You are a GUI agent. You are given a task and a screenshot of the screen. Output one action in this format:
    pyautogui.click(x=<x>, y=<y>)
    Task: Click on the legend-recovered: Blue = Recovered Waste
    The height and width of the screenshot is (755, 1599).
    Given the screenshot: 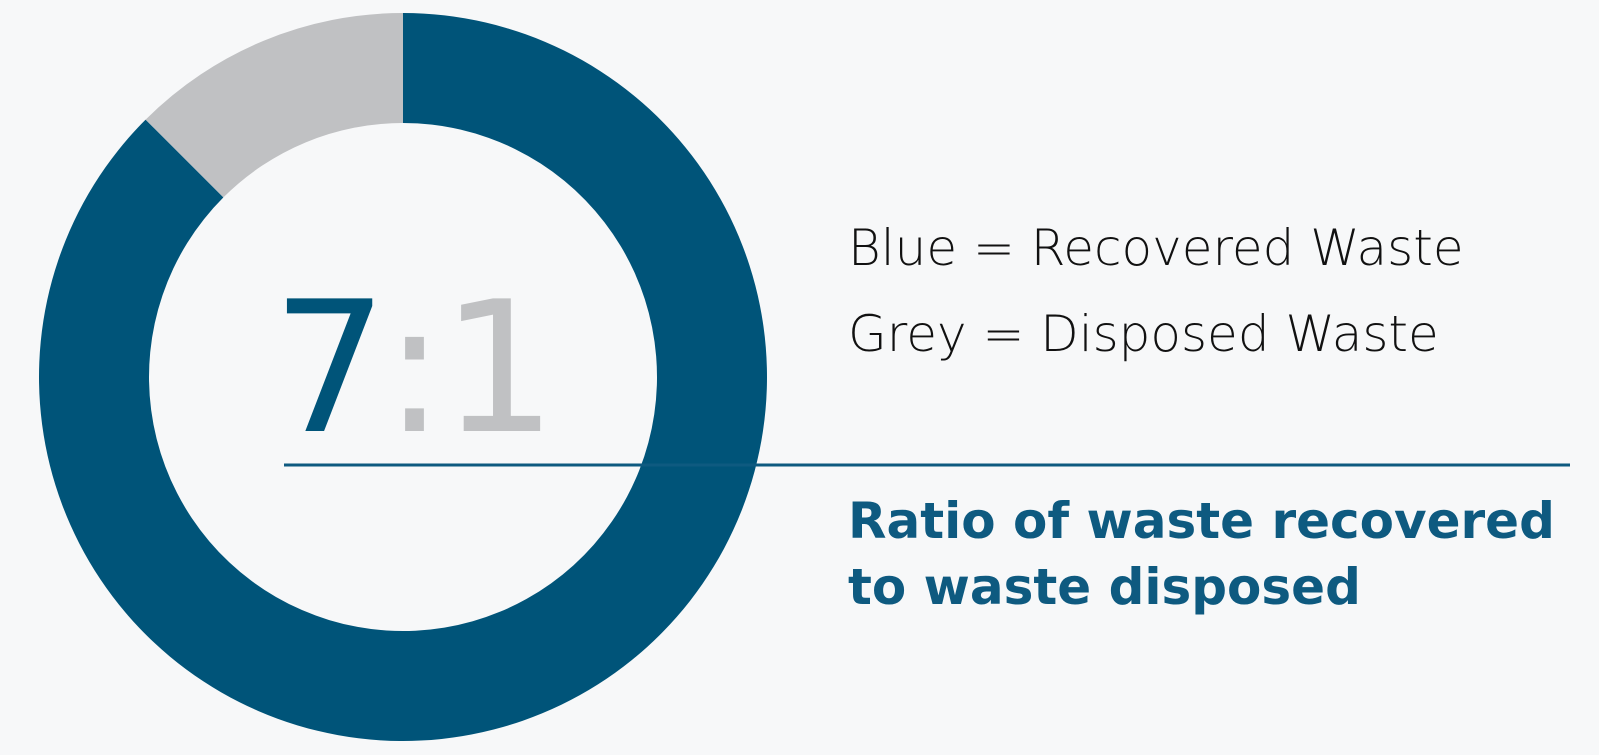 What is the action you would take?
    pyautogui.click(x=1156, y=248)
    